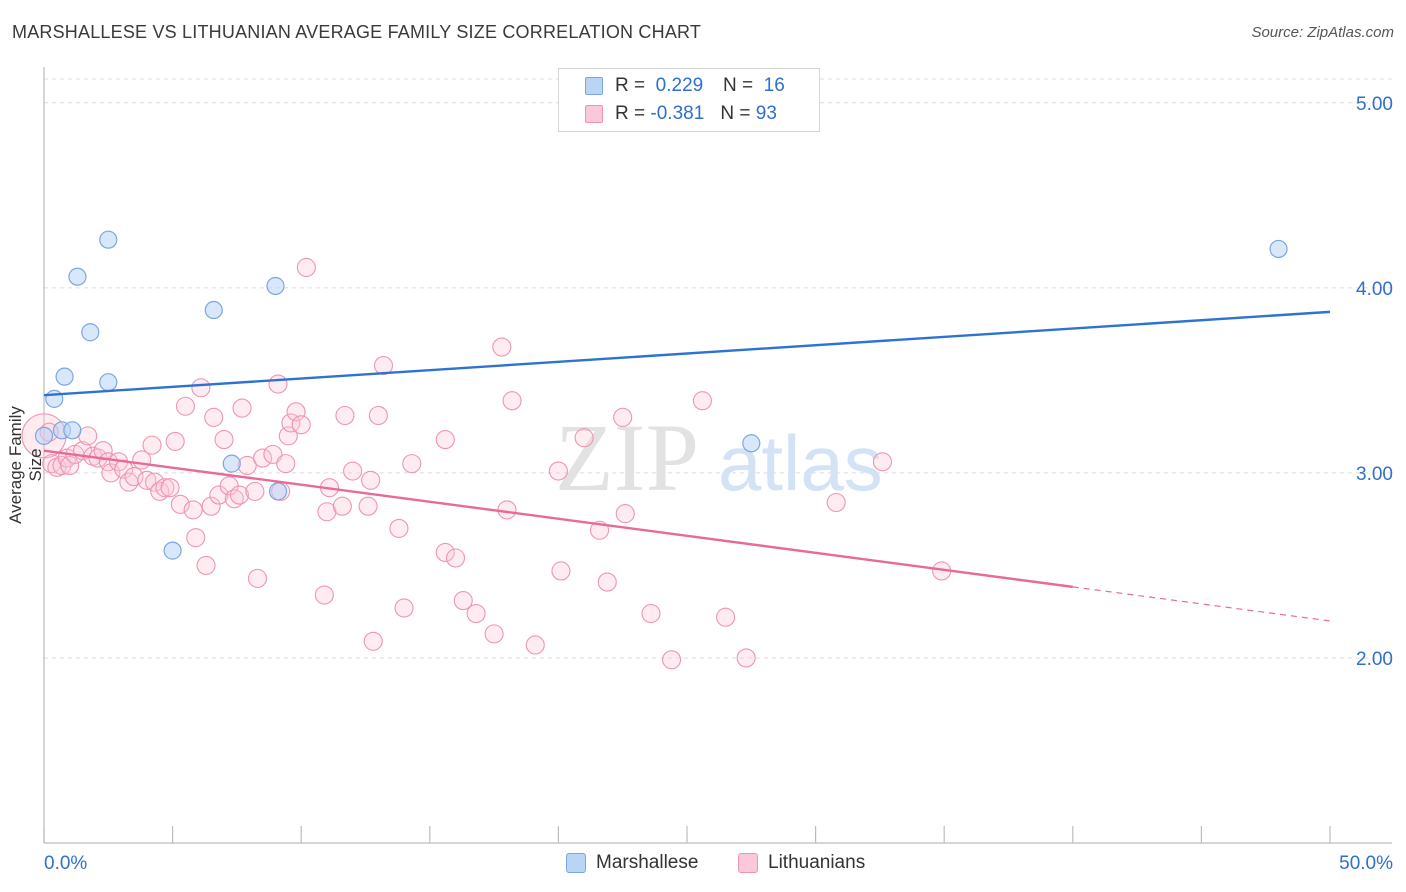  I want to click on source-label: Source: ZipAtlas.com, so click(1322, 32).